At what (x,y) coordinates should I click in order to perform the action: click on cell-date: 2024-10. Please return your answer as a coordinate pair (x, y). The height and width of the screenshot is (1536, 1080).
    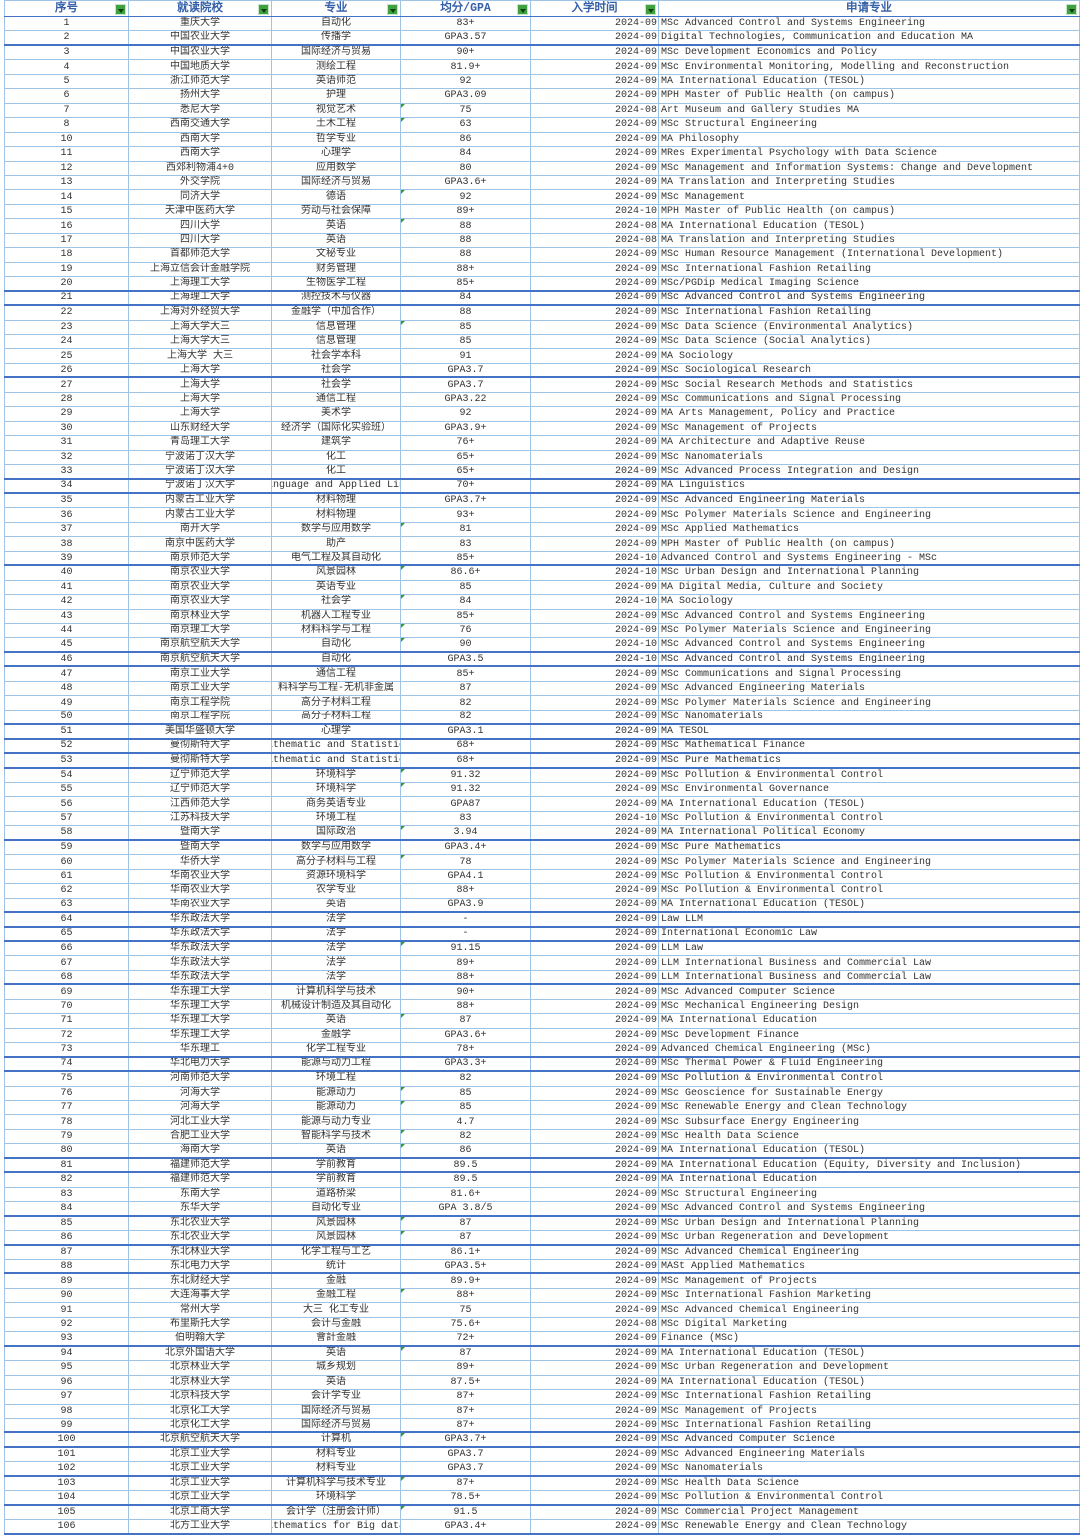
    Looking at the image, I should click on (595, 211).